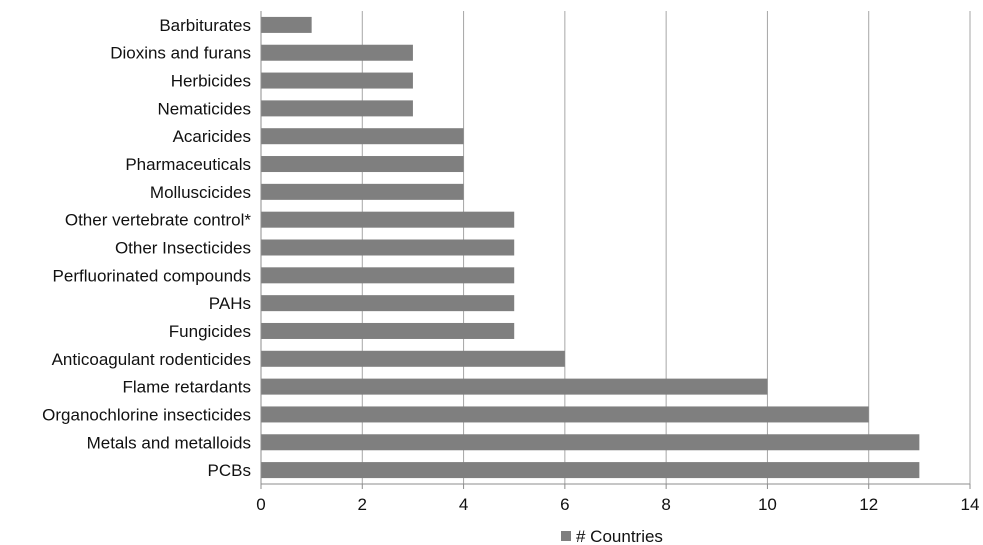  What do you see at coordinates (187, 387) in the screenshot?
I see `category-label-13: Flame retardants` at bounding box center [187, 387].